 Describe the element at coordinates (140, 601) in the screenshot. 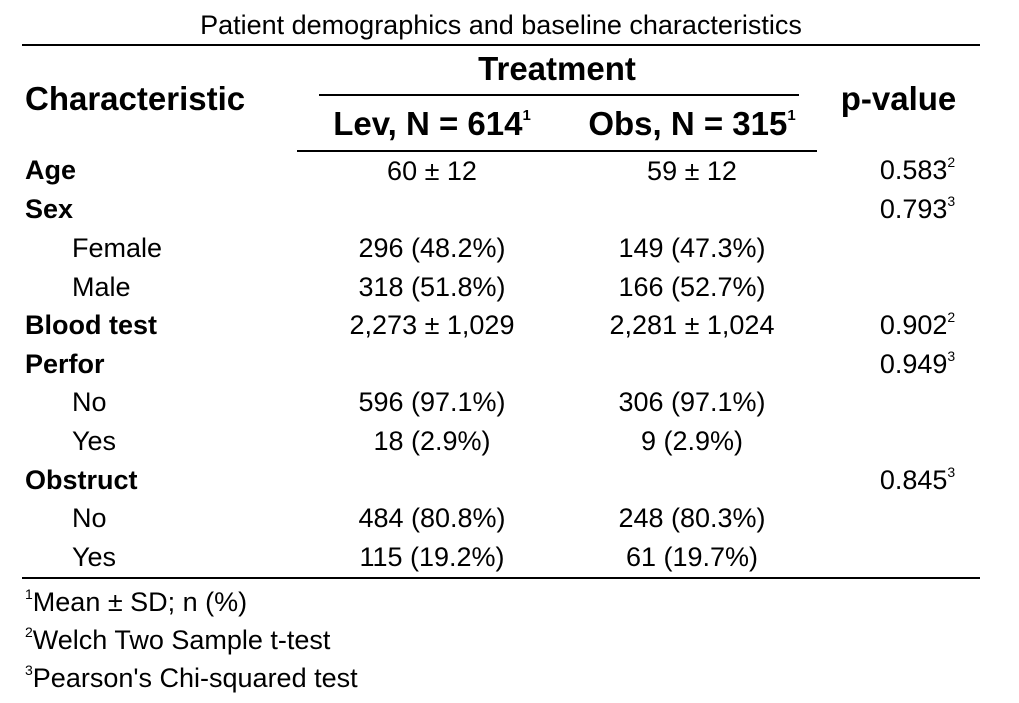

I see `footnote-text: Mean ± SD; n (%)` at that location.